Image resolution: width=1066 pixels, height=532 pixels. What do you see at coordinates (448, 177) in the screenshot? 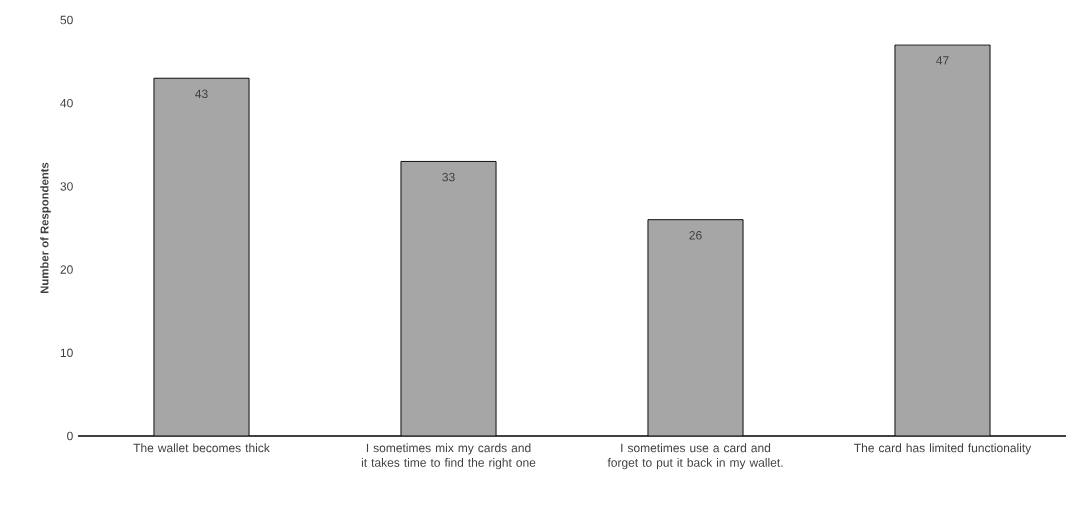
I see `data-label: 33` at bounding box center [448, 177].